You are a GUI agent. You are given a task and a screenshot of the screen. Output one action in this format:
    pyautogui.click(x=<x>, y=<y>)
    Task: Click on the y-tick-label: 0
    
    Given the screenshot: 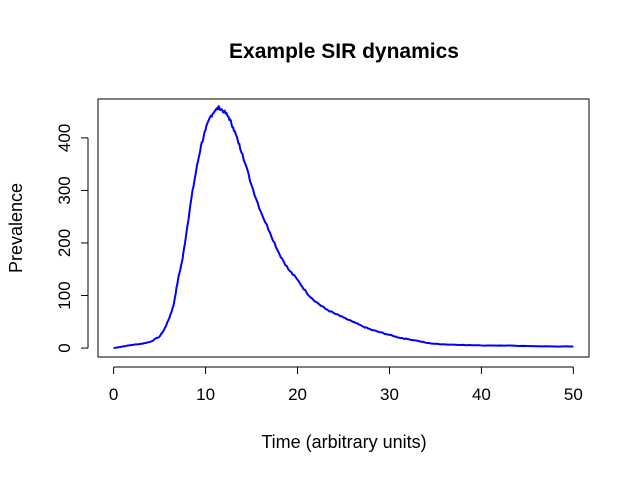 What is the action you would take?
    pyautogui.click(x=64, y=347)
    